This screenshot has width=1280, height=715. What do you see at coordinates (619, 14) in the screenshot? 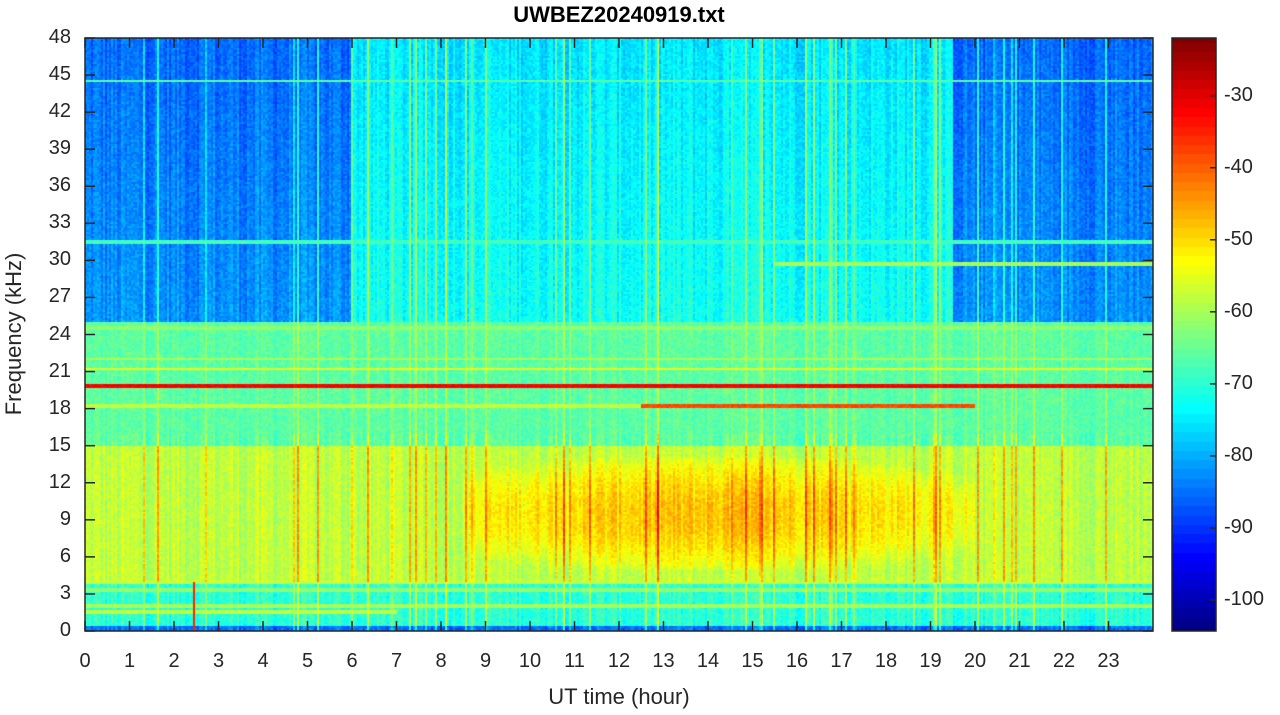
I see `chart-title: UWBEZ20240919.txt` at bounding box center [619, 14].